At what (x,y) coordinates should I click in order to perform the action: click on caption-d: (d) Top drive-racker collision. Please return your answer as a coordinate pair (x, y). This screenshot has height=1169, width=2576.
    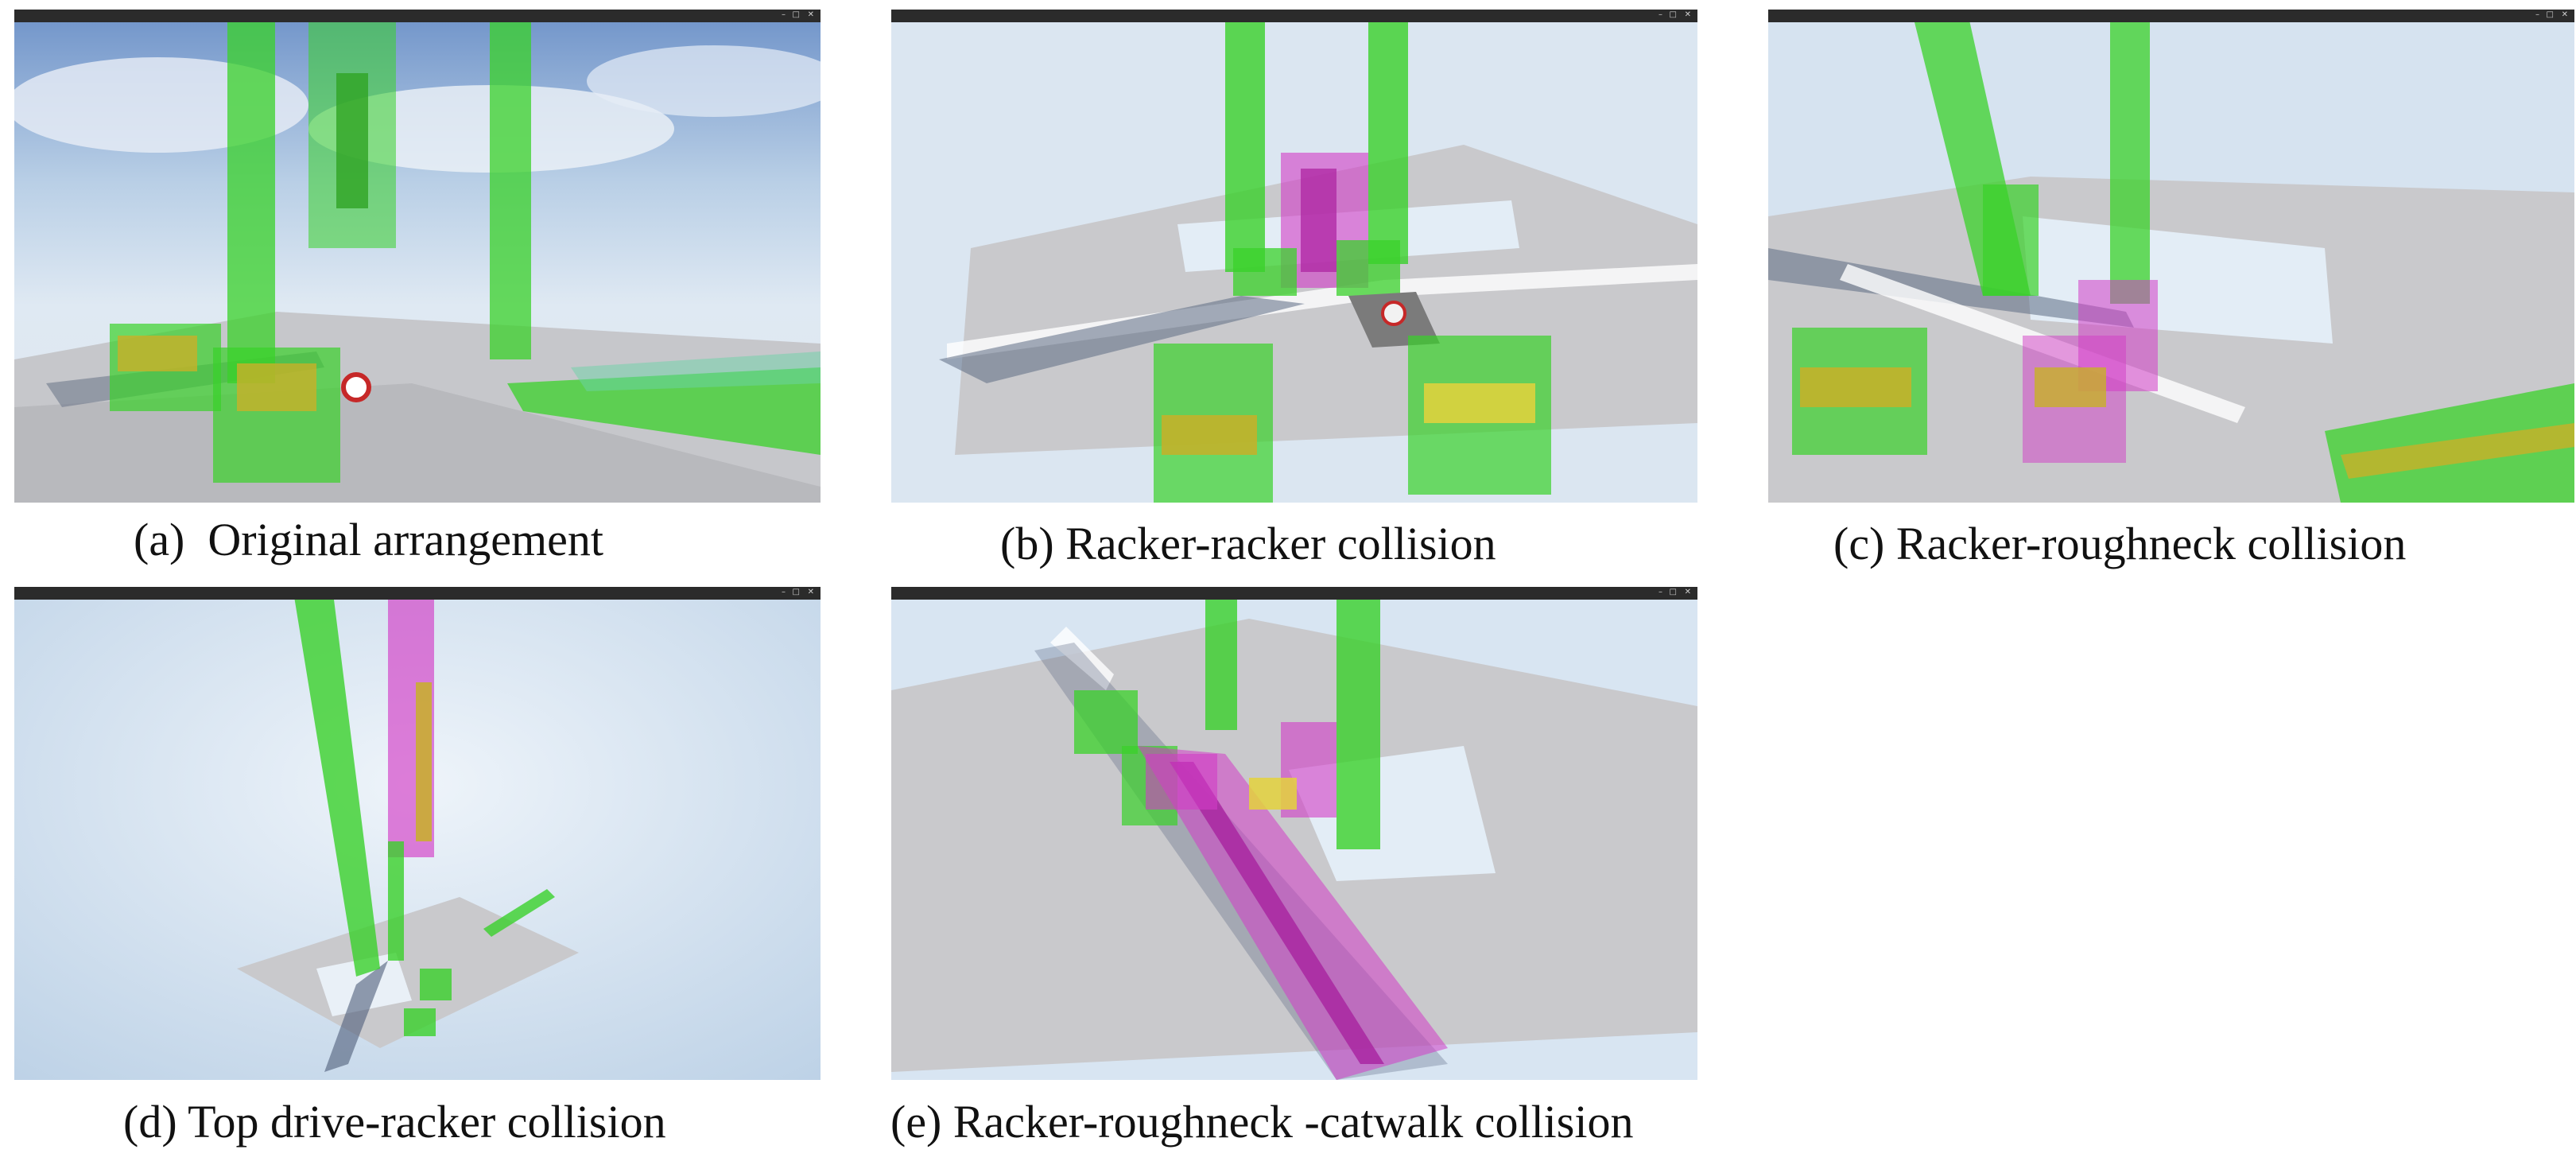
    Looking at the image, I should click on (394, 1122).